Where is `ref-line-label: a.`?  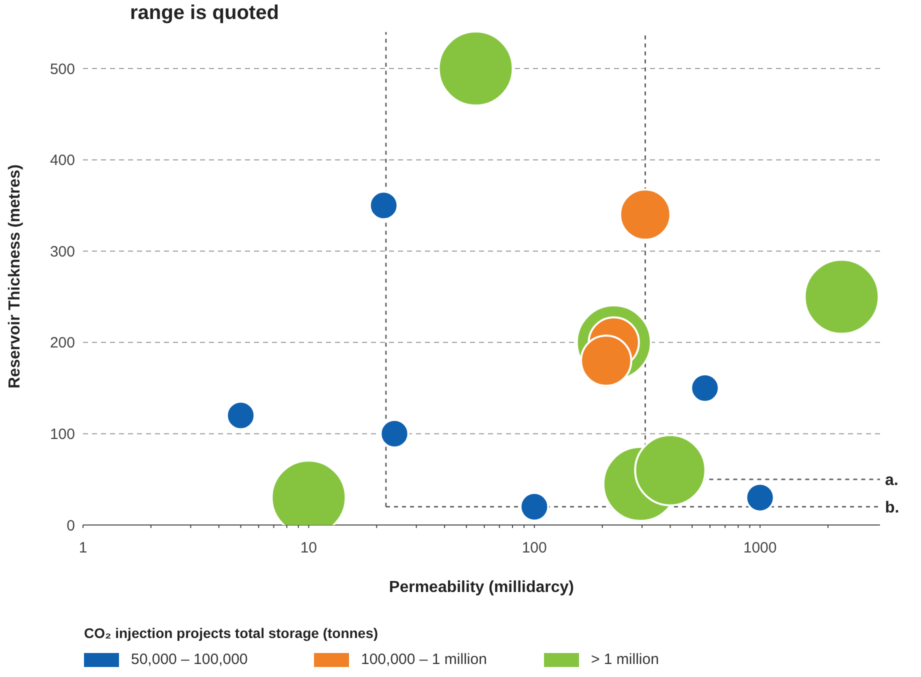
ref-line-label: a. is located at coordinates (891, 481).